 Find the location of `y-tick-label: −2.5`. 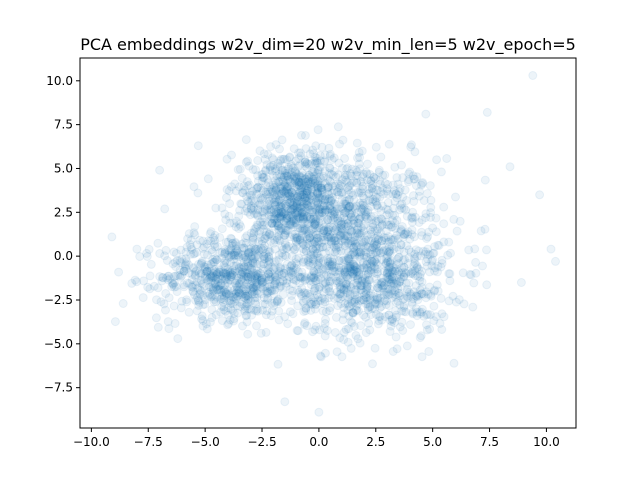

y-tick-label: −2.5 is located at coordinates (58, 300).